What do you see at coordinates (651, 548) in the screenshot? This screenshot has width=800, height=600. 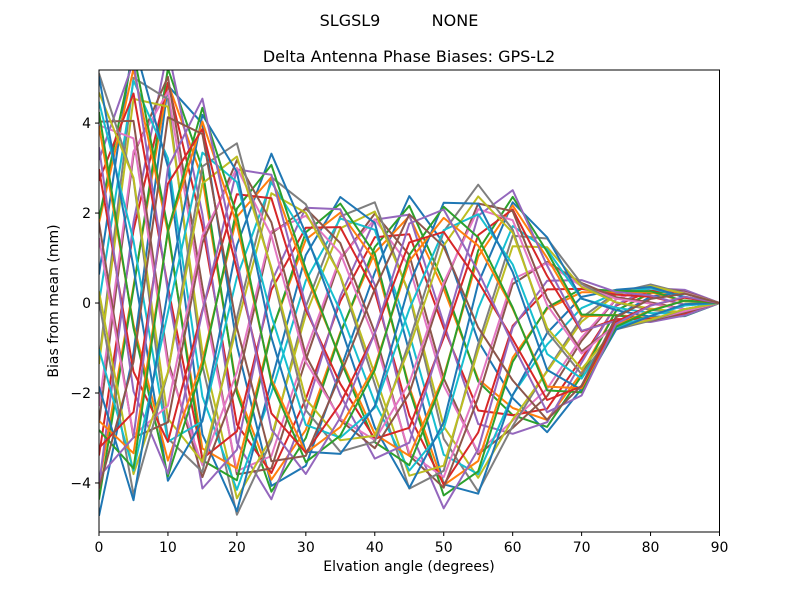 I see `x-tick-label: 80` at bounding box center [651, 548].